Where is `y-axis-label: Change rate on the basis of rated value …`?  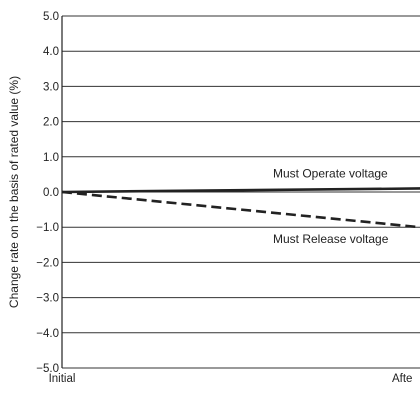 y-axis-label: Change rate on the basis of rated value … is located at coordinates (14, 192).